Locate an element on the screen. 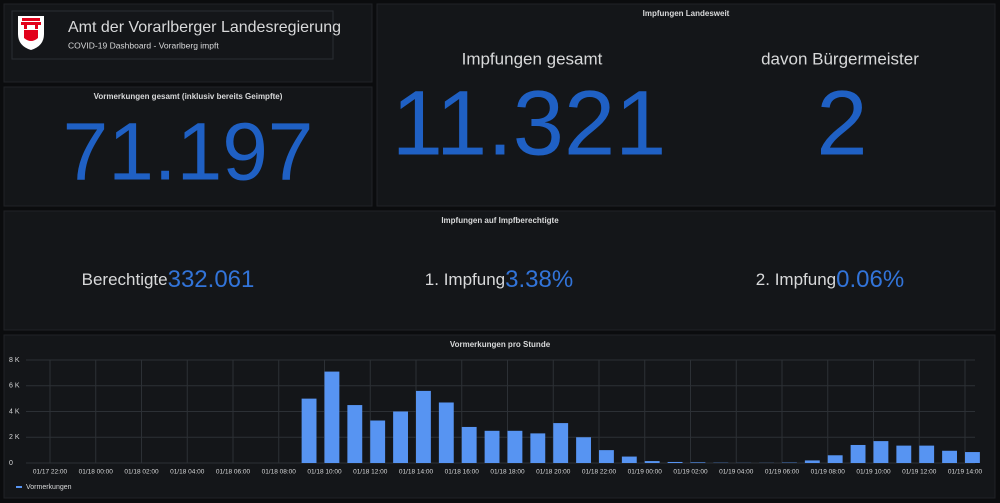 The image size is (1000, 503). x-tick-label: 01/19 12:00 is located at coordinates (919, 472).